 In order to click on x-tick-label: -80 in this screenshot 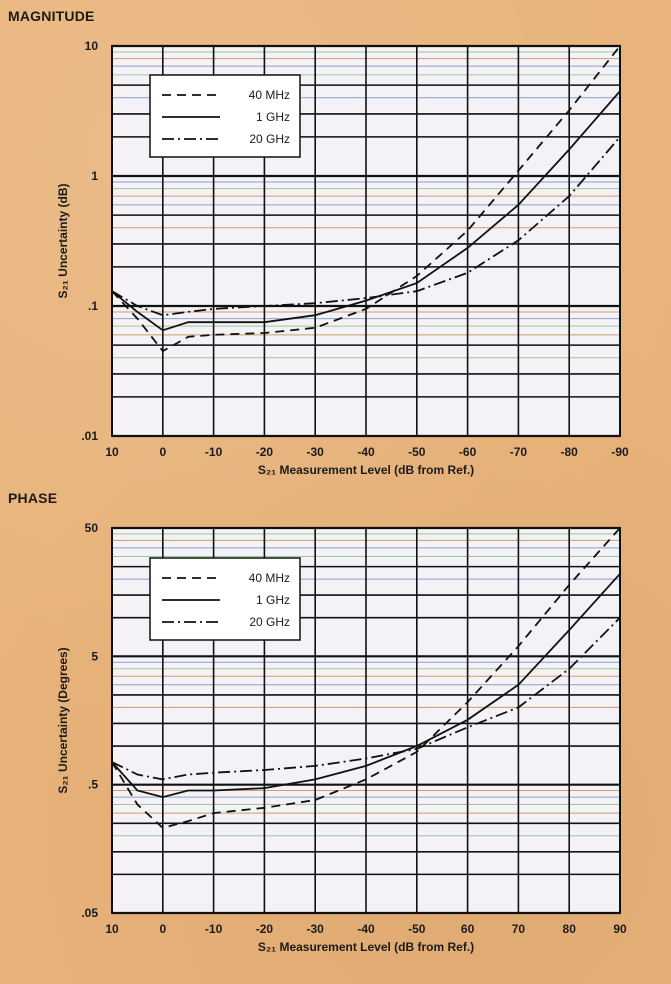, I will do `click(570, 452)`.